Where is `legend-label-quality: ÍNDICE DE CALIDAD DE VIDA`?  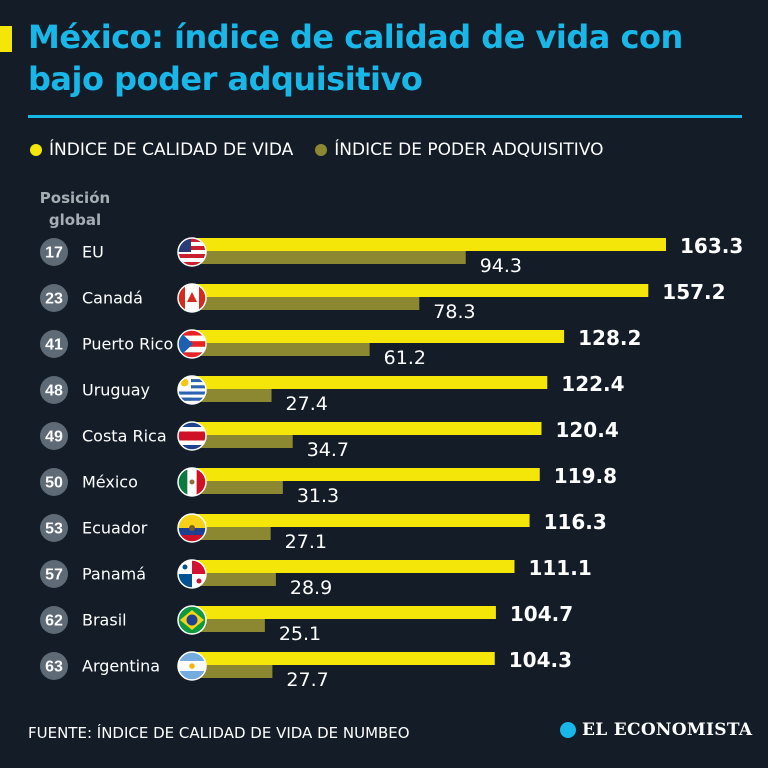 legend-label-quality: ÍNDICE DE CALIDAD DE VIDA is located at coordinates (171, 150).